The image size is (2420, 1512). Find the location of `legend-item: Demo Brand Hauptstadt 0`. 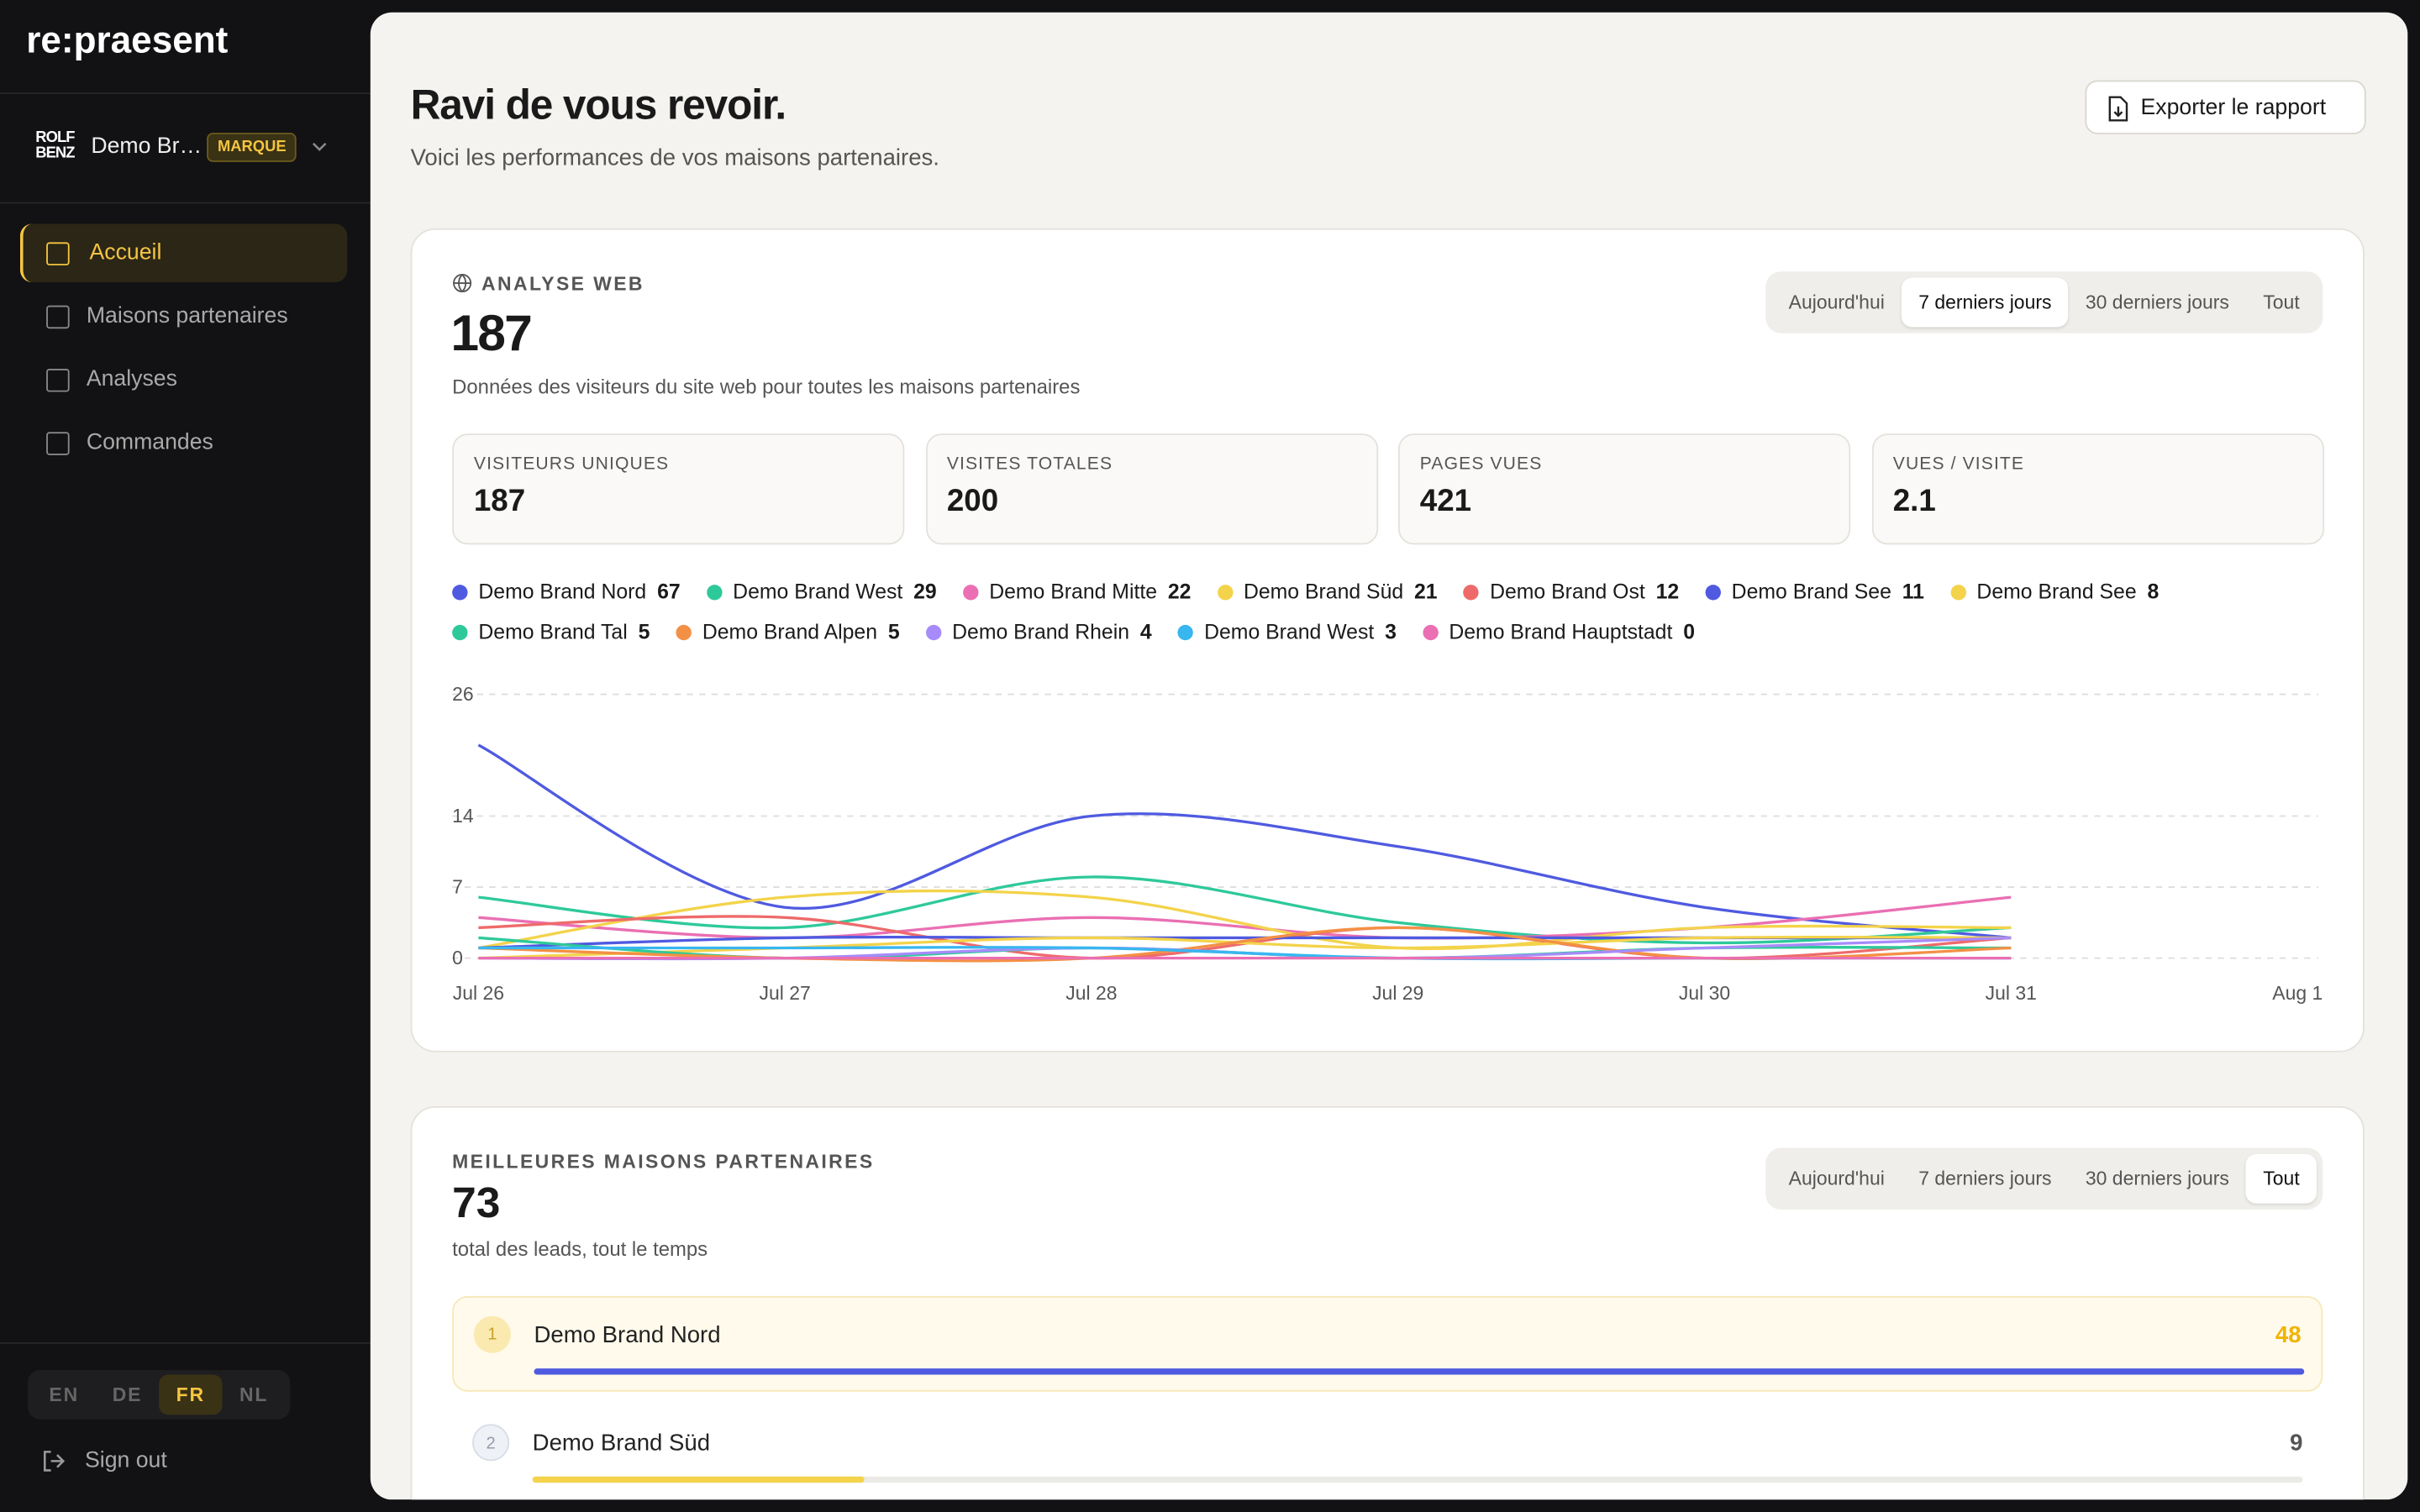

legend-item: Demo Brand Hauptstadt 0 is located at coordinates (1559, 631).